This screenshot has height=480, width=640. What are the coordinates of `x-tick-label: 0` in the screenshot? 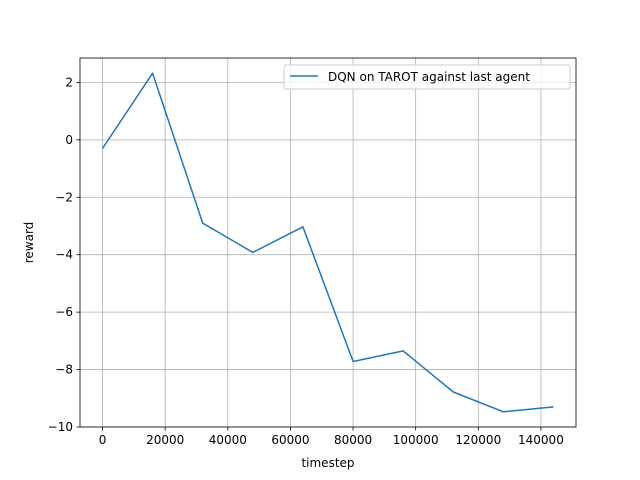 It's located at (103, 440).